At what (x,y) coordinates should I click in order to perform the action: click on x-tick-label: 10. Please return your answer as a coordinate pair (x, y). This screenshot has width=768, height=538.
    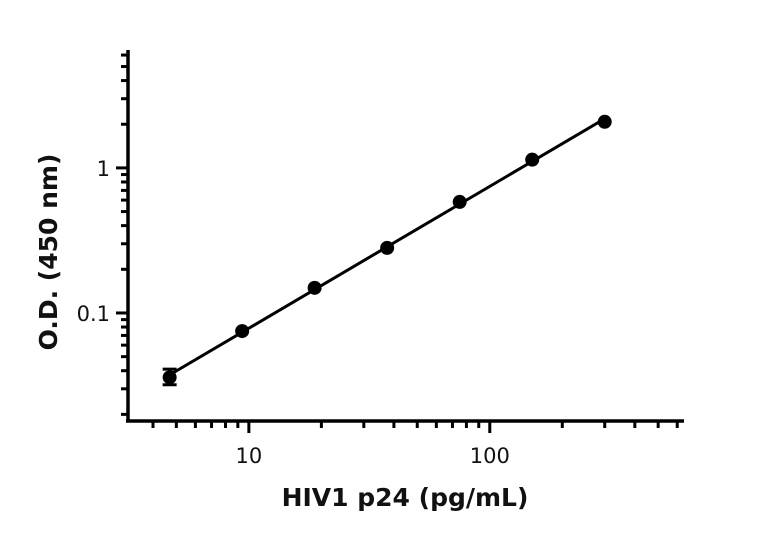
    Looking at the image, I should click on (248, 456).